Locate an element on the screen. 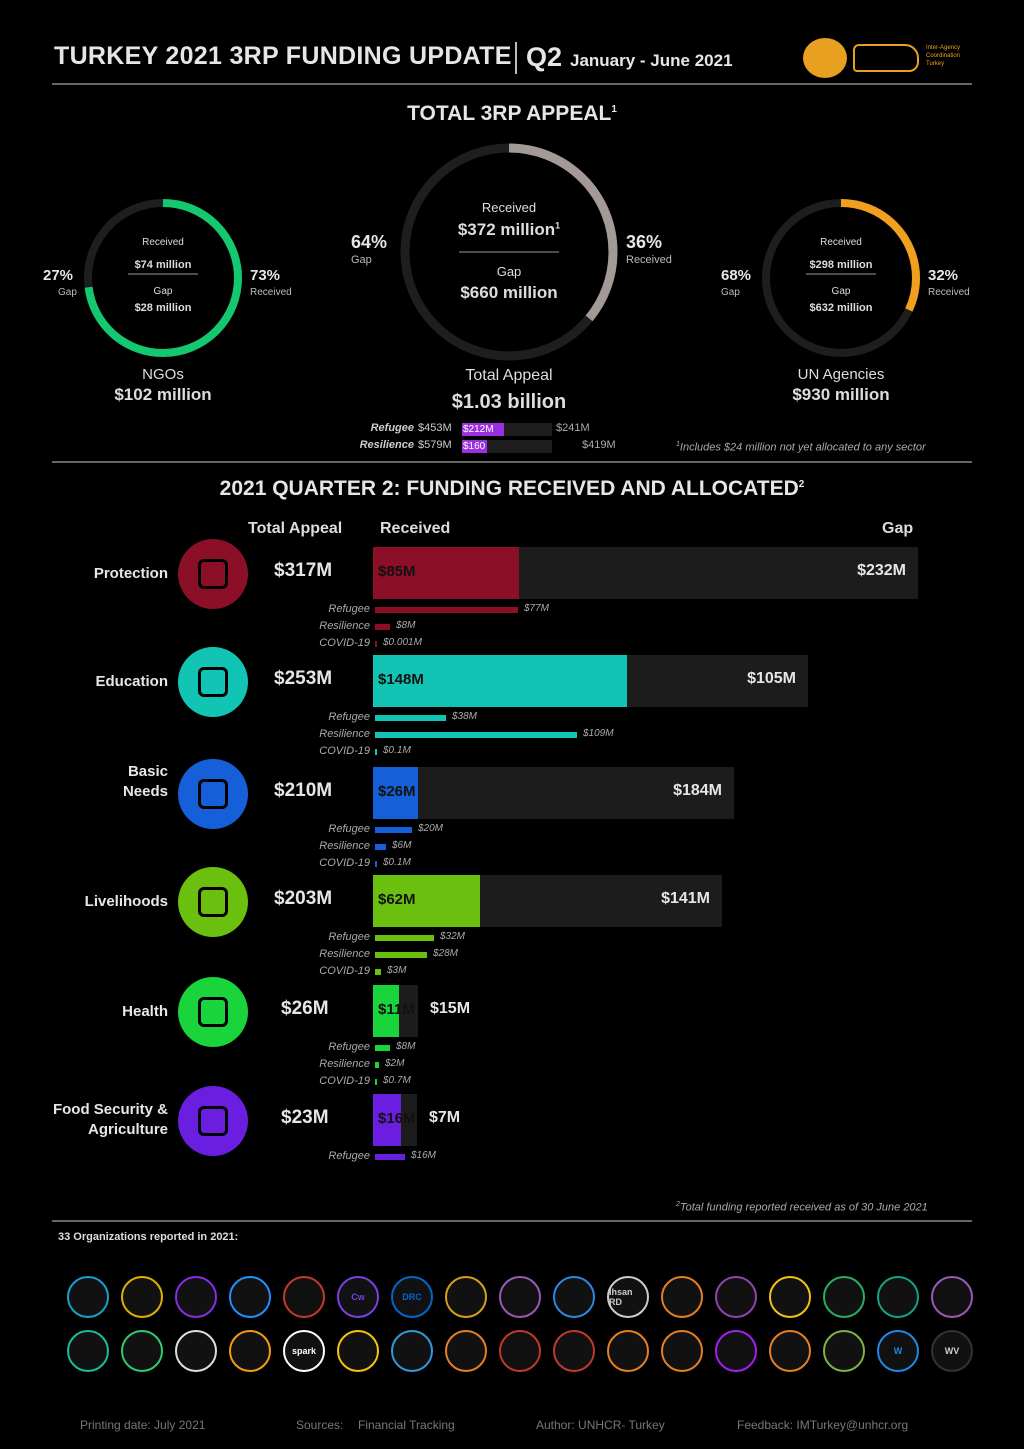 This screenshot has width=1024, height=1449. appeal-section-title: TOTAL 3RP APPEAL1 is located at coordinates (512, 113).